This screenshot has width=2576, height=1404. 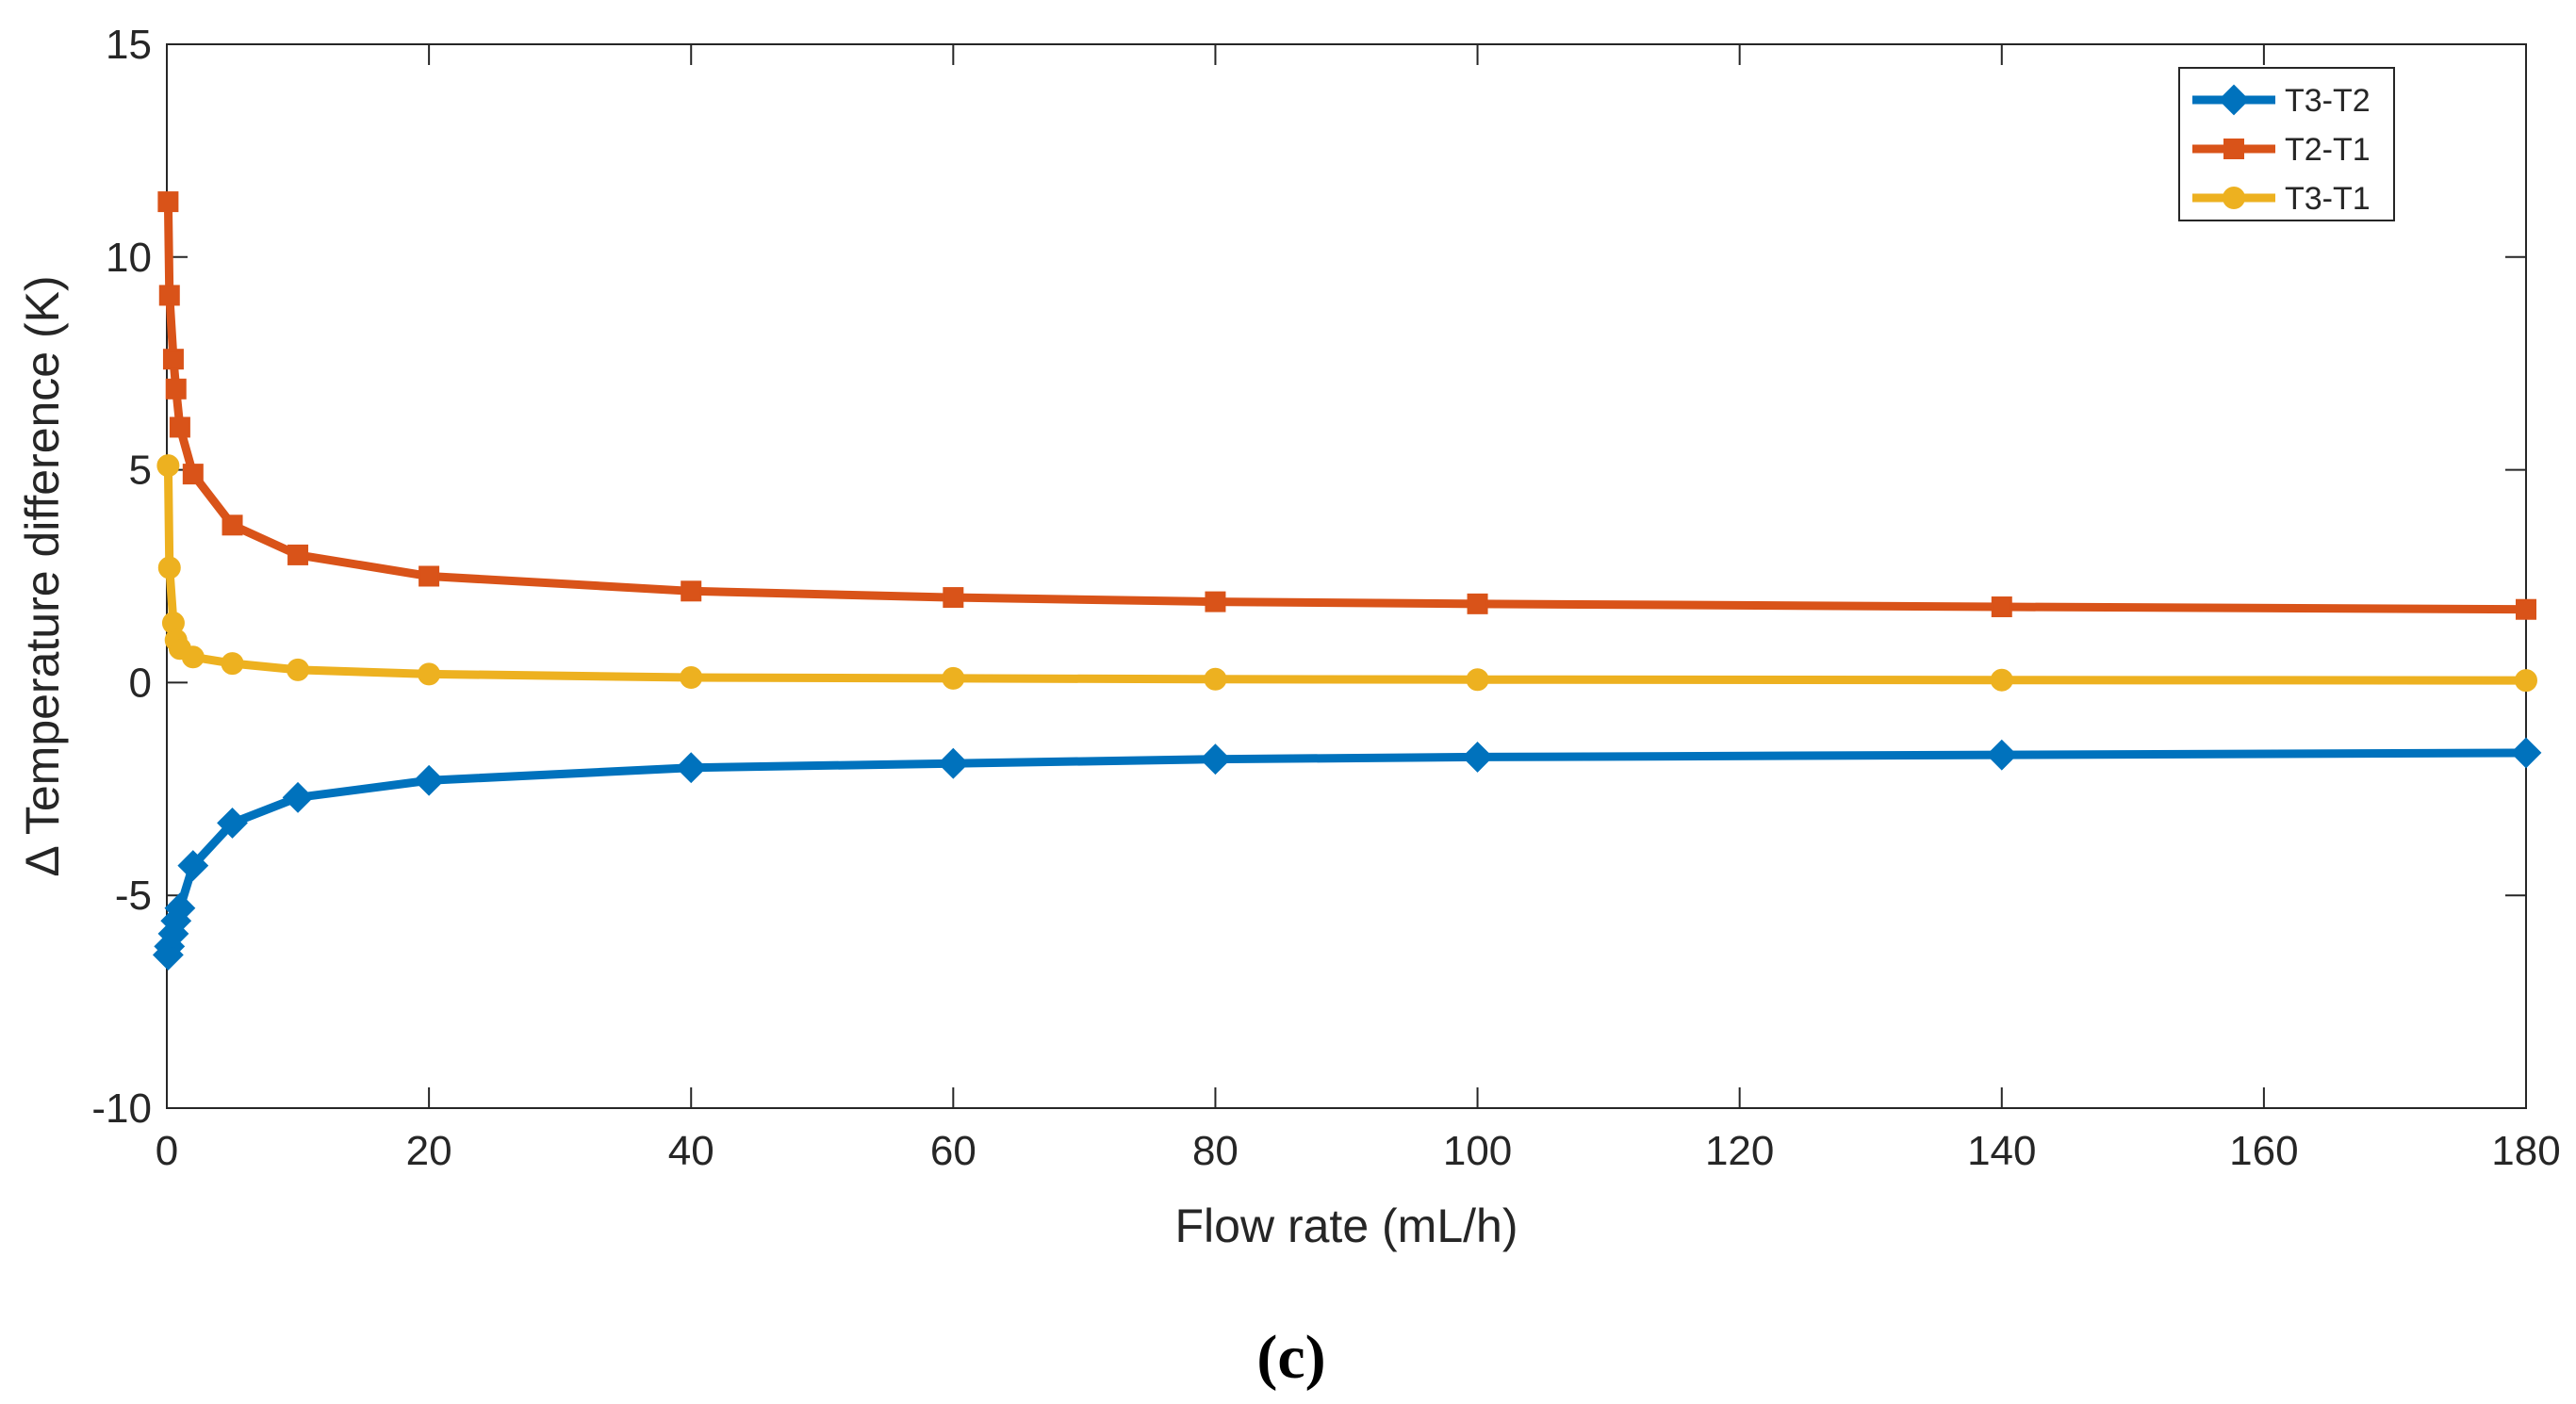 I want to click on y-tick-label: 0, so click(x=140, y=683).